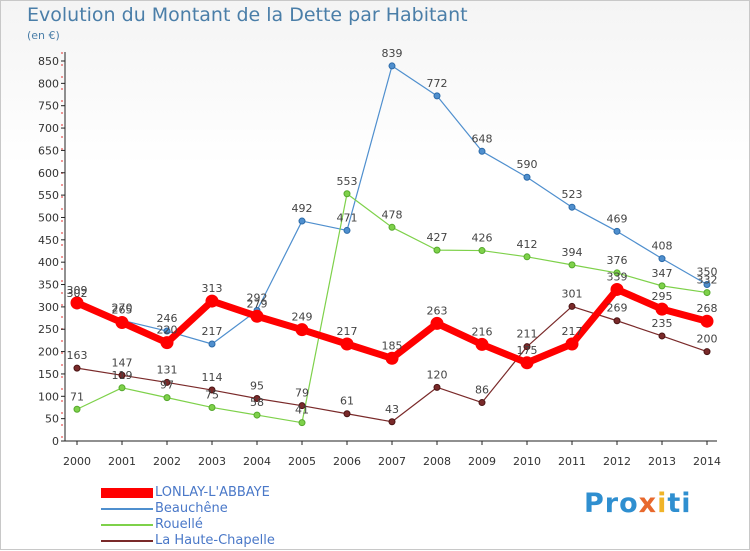 The image size is (750, 551). Describe the element at coordinates (392, 214) in the screenshot. I see `data-label: 478` at that location.